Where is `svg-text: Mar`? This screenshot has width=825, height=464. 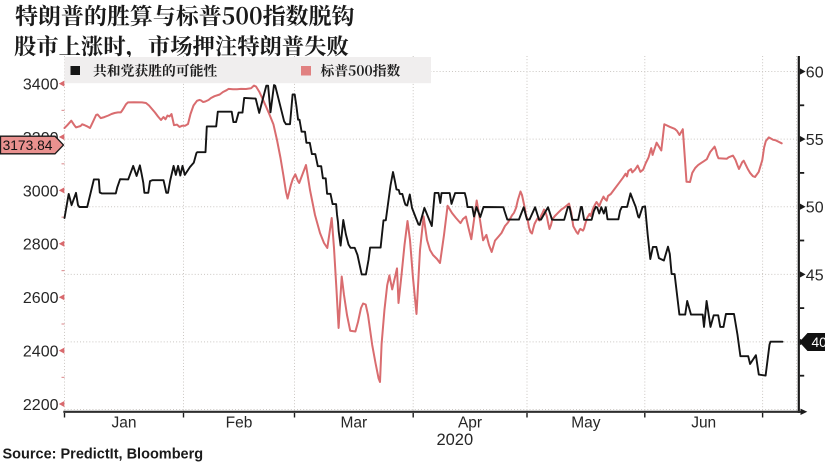 svg-text: Mar is located at coordinates (353, 423).